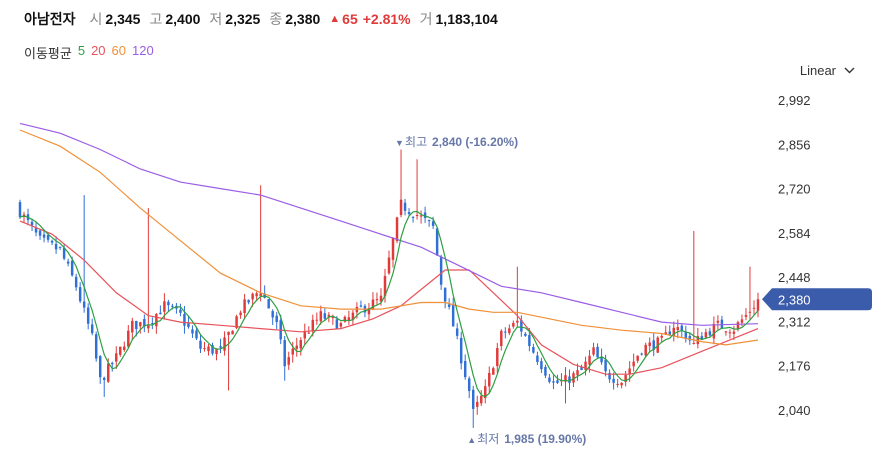 This screenshot has height=457, width=887. Describe the element at coordinates (96, 19) in the screenshot. I see `open-label: 시` at that location.